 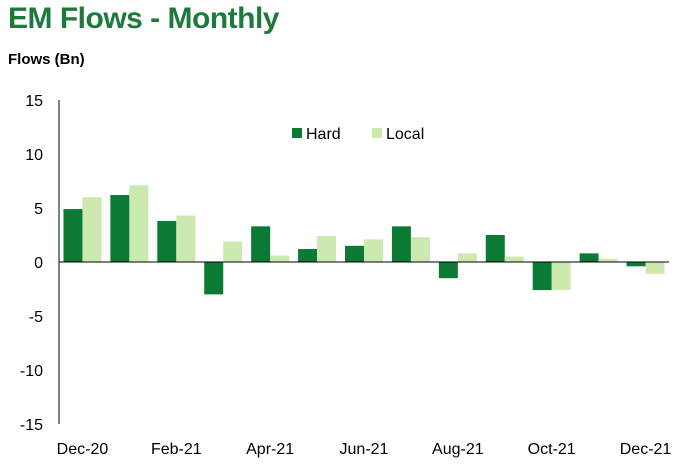 What do you see at coordinates (46, 59) in the screenshot?
I see `y-axis-label: Flows (Bn)` at bounding box center [46, 59].